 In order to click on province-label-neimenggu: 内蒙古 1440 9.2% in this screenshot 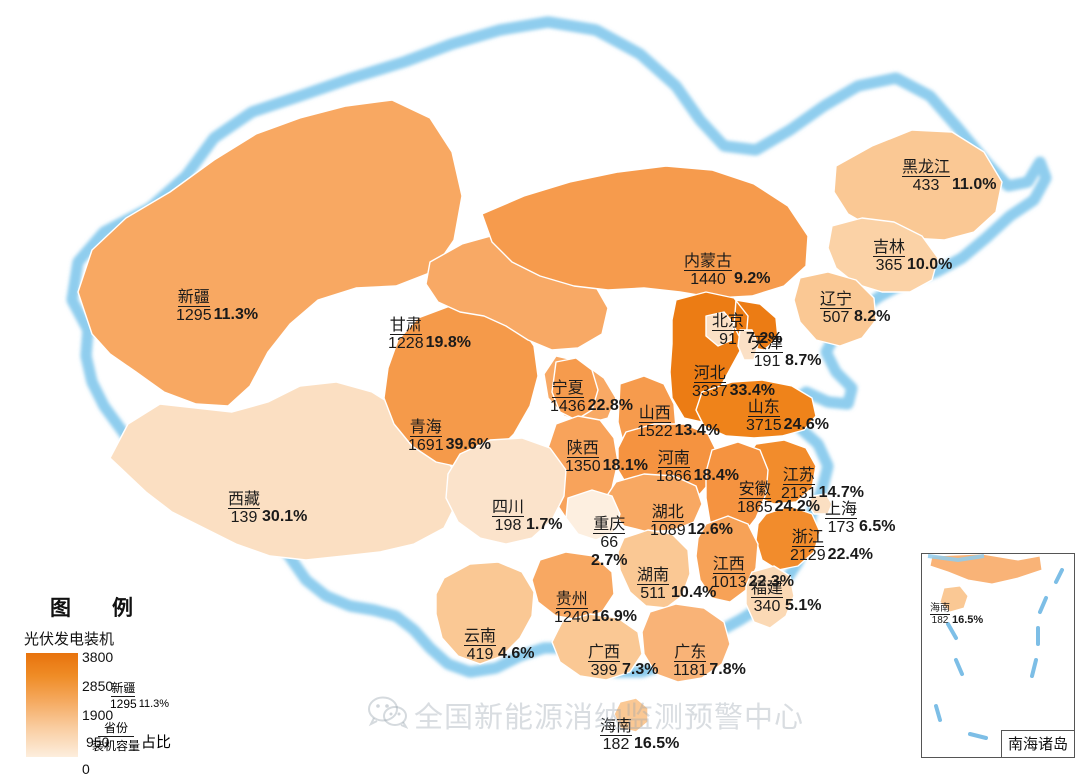, I will do `click(727, 271)`.